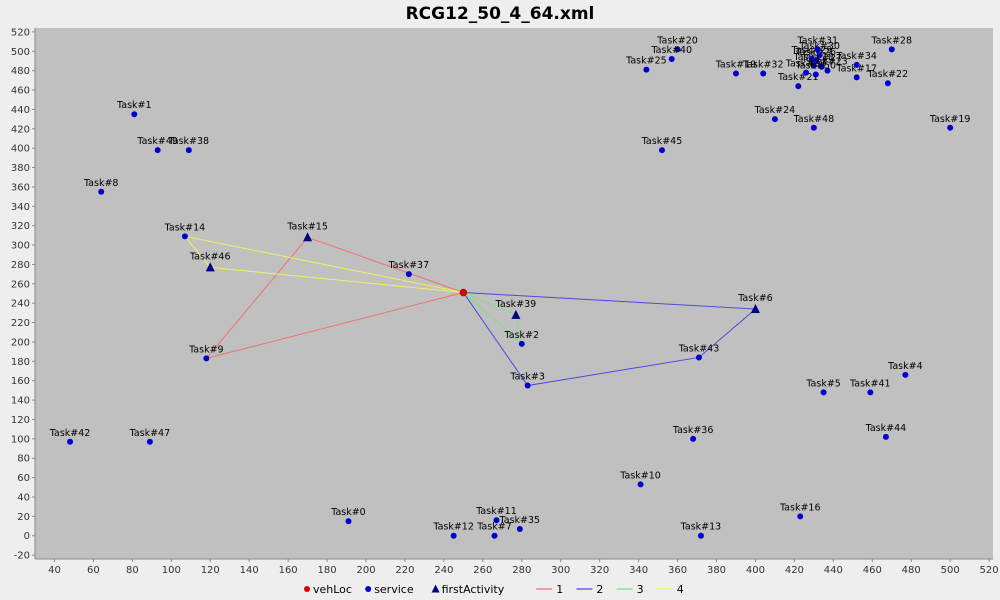 The image size is (1000, 600). Describe the element at coordinates (527, 377) in the screenshot. I see `service-point-label: Task#3` at that location.